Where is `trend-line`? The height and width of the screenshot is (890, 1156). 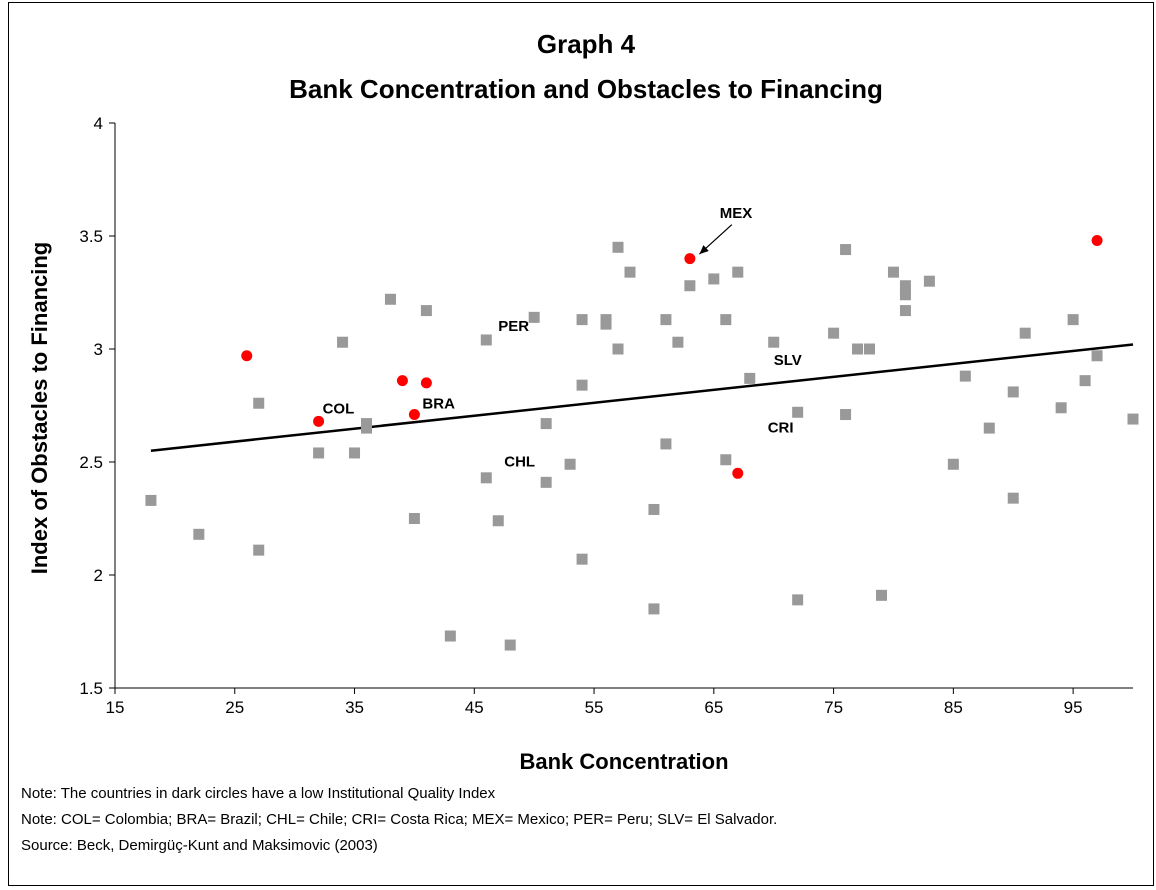
trend-line is located at coordinates (642, 397).